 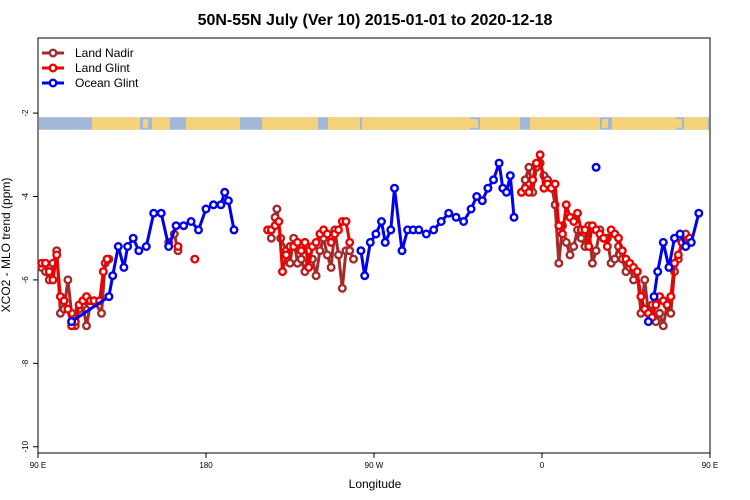 I want to click on legend-label-2: Ocean Glint, so click(x=107, y=83).